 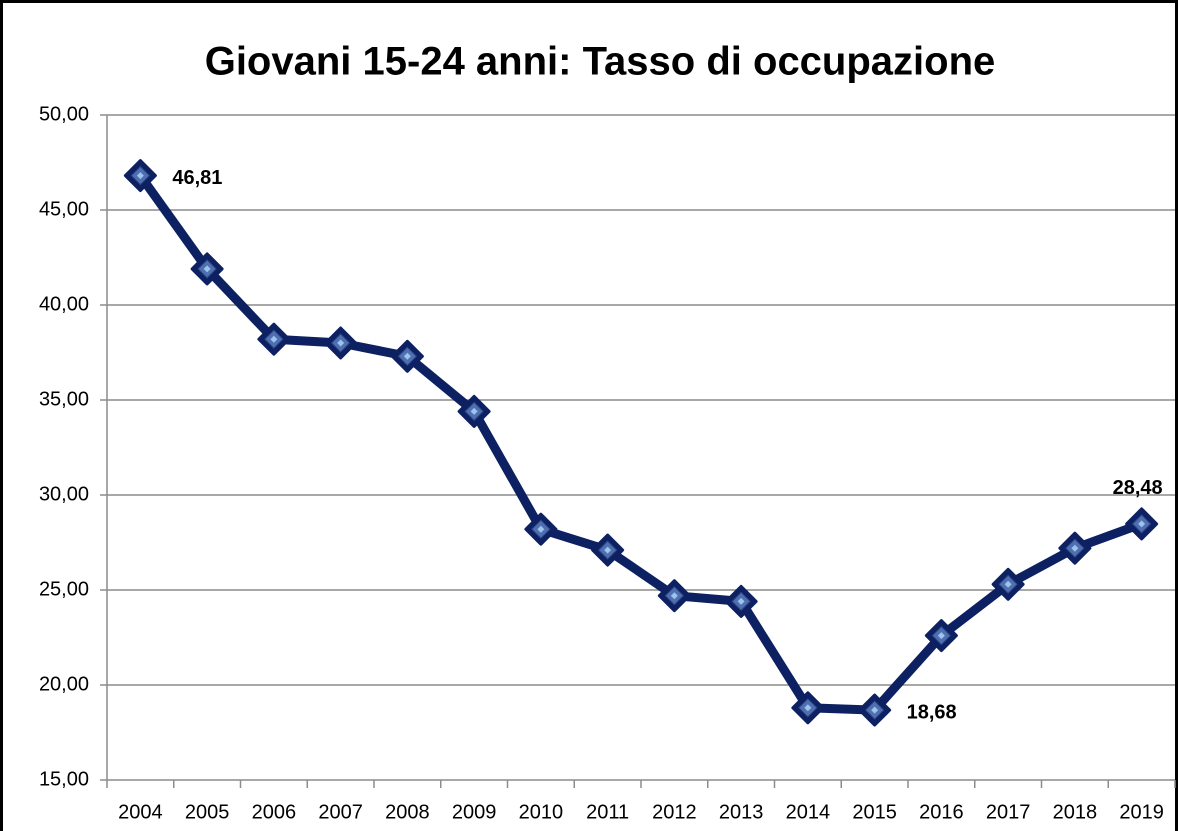 I want to click on x-tick-label: 2005, so click(x=207, y=812).